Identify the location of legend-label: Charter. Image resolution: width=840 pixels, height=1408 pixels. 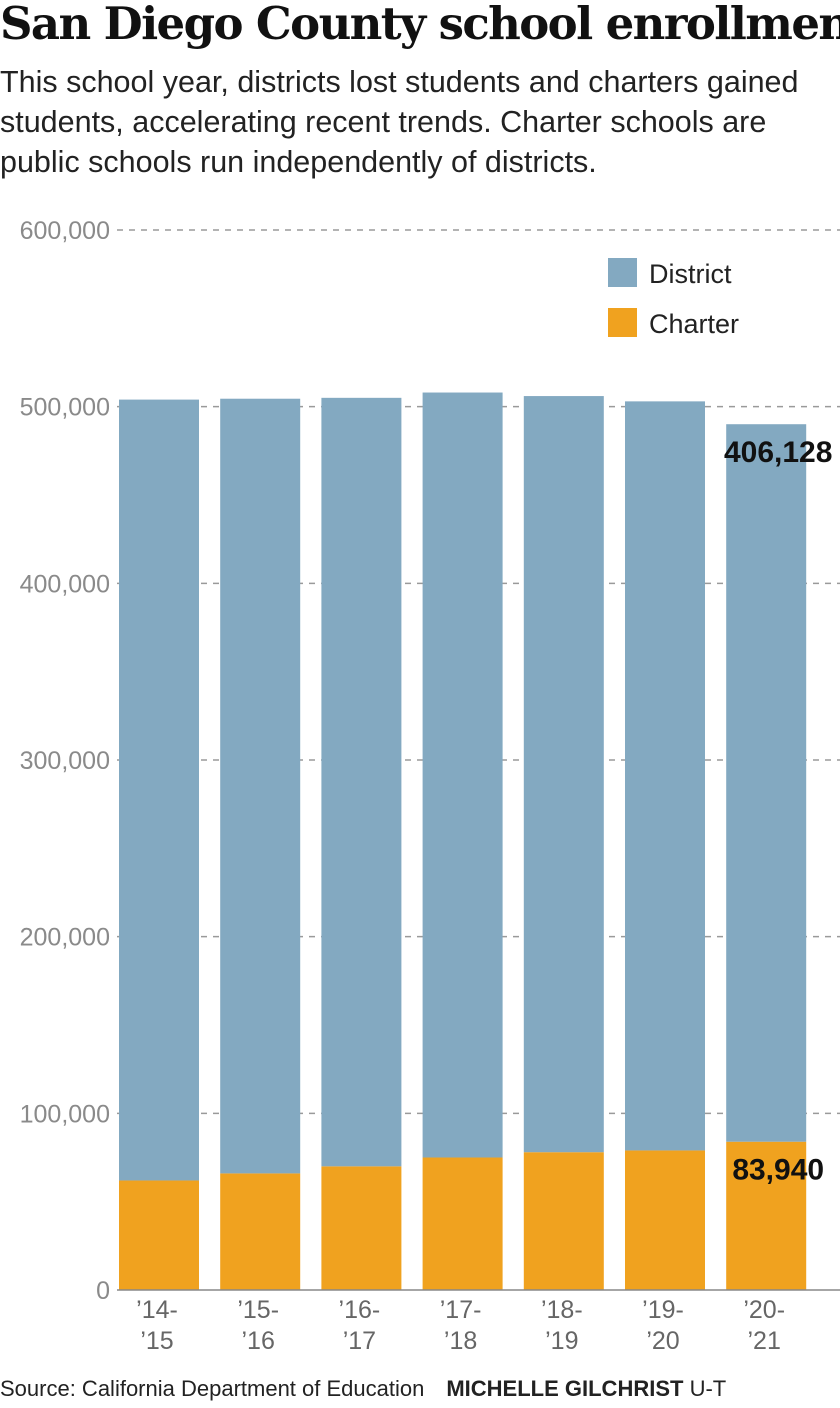
(694, 324).